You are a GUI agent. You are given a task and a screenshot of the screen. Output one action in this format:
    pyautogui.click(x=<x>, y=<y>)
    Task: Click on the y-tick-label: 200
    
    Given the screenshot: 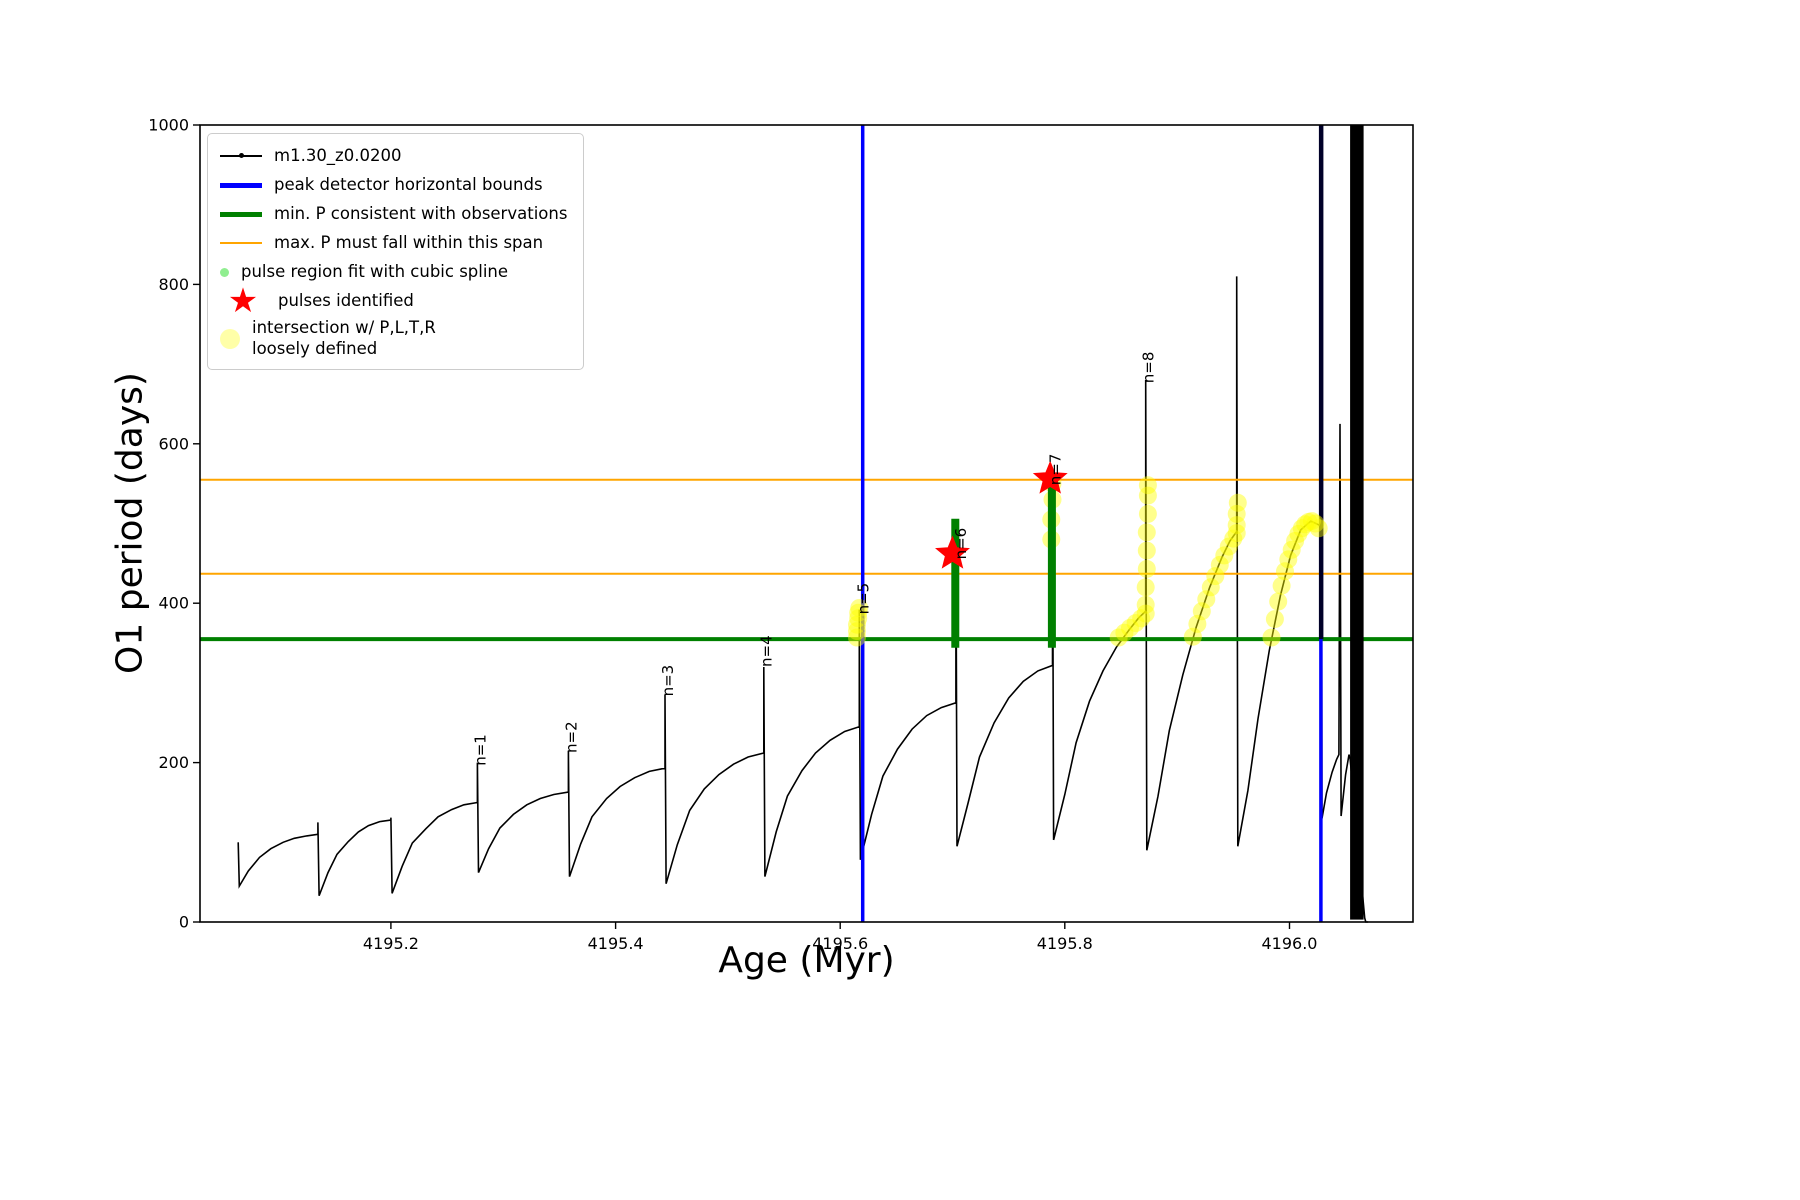 What is the action you would take?
    pyautogui.click(x=173, y=762)
    